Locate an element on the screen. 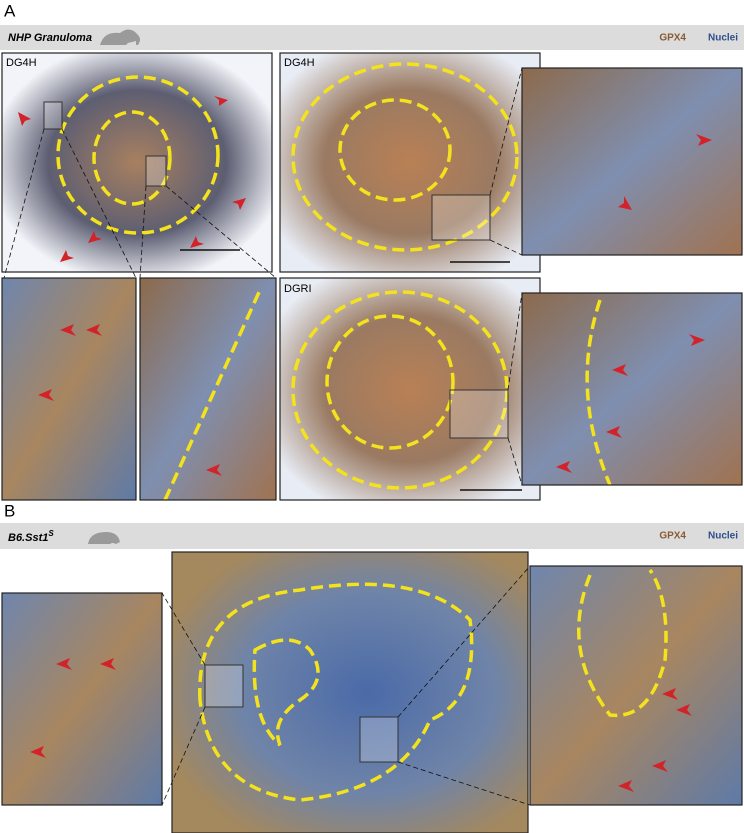 Image resolution: width=744 pixels, height=833 pixels. arrows is located at coordinates (361, 725).